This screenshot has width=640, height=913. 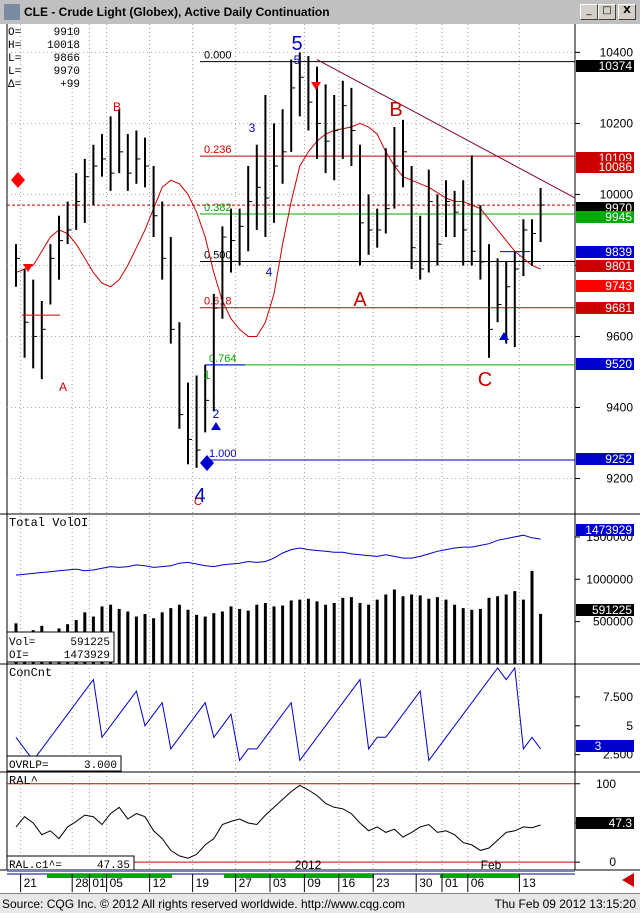 What do you see at coordinates (35, 866) in the screenshot?
I see `ral-value-label: RAL.c1^=` at bounding box center [35, 866].